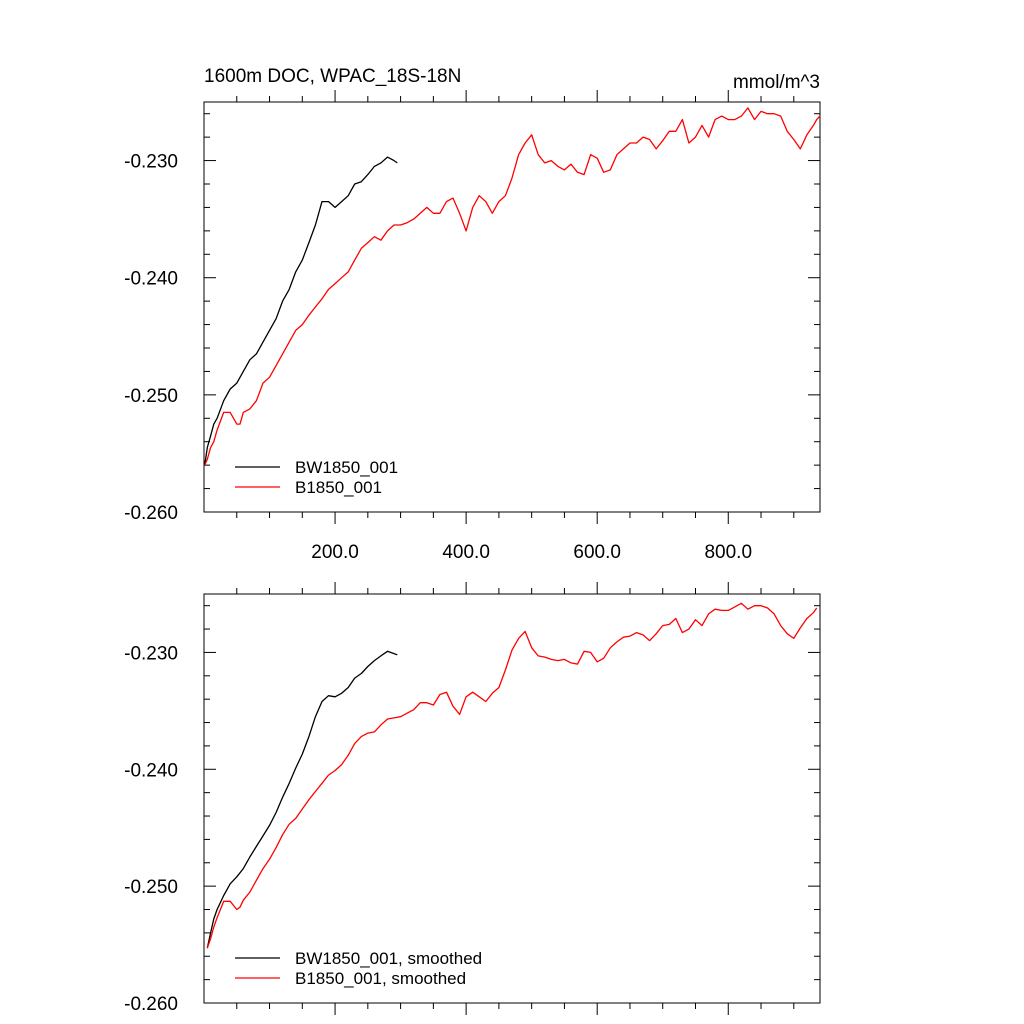 The image size is (1024, 1024). I want to click on legend-label: BW1850_001, smoothed, so click(388, 958).